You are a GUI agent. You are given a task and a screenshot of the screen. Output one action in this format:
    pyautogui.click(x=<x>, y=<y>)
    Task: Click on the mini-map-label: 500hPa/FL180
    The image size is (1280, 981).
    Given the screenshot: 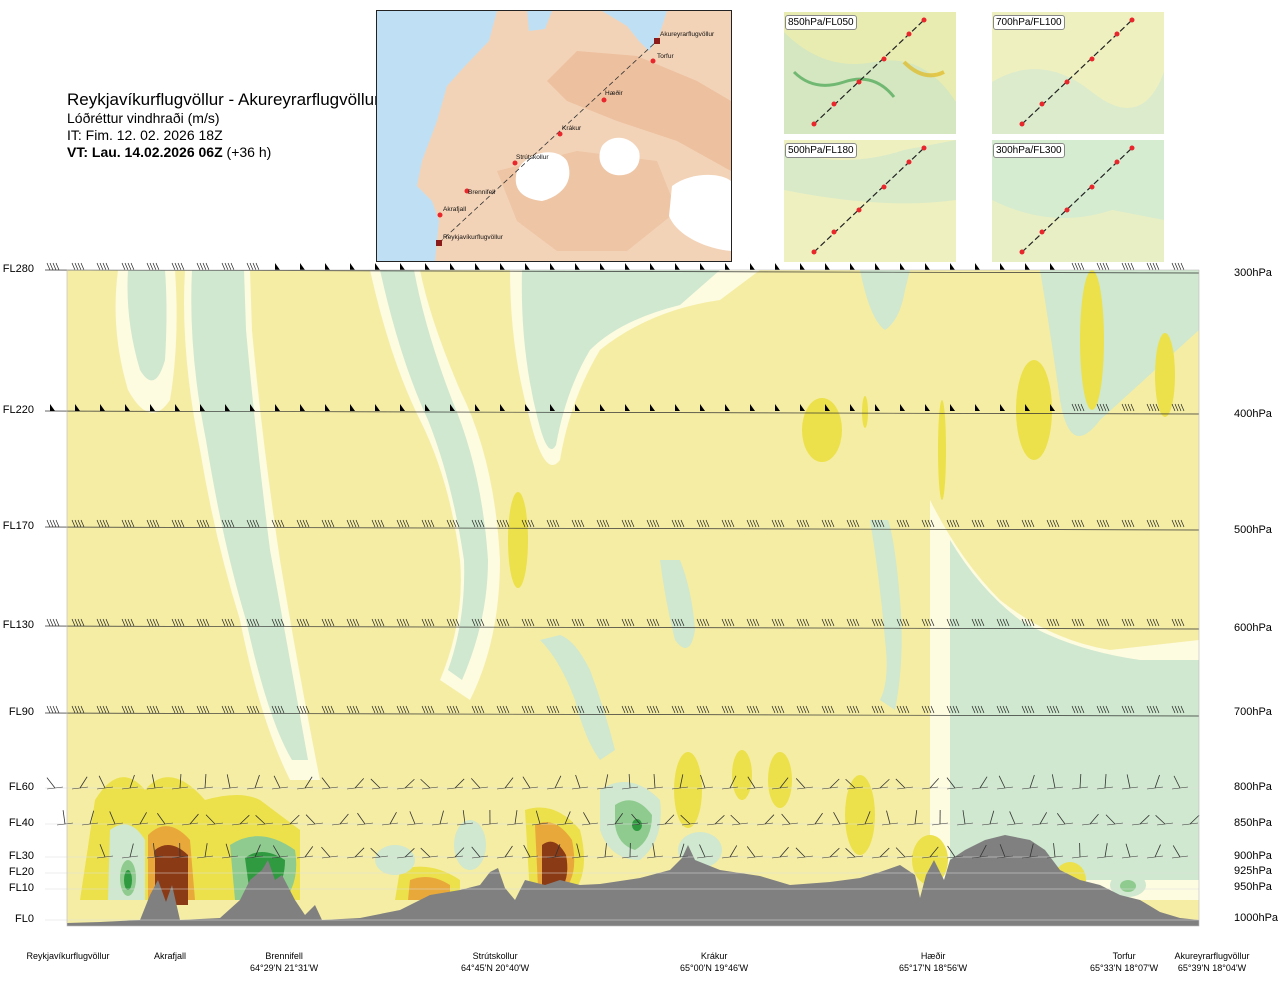 What is the action you would take?
    pyautogui.click(x=821, y=150)
    